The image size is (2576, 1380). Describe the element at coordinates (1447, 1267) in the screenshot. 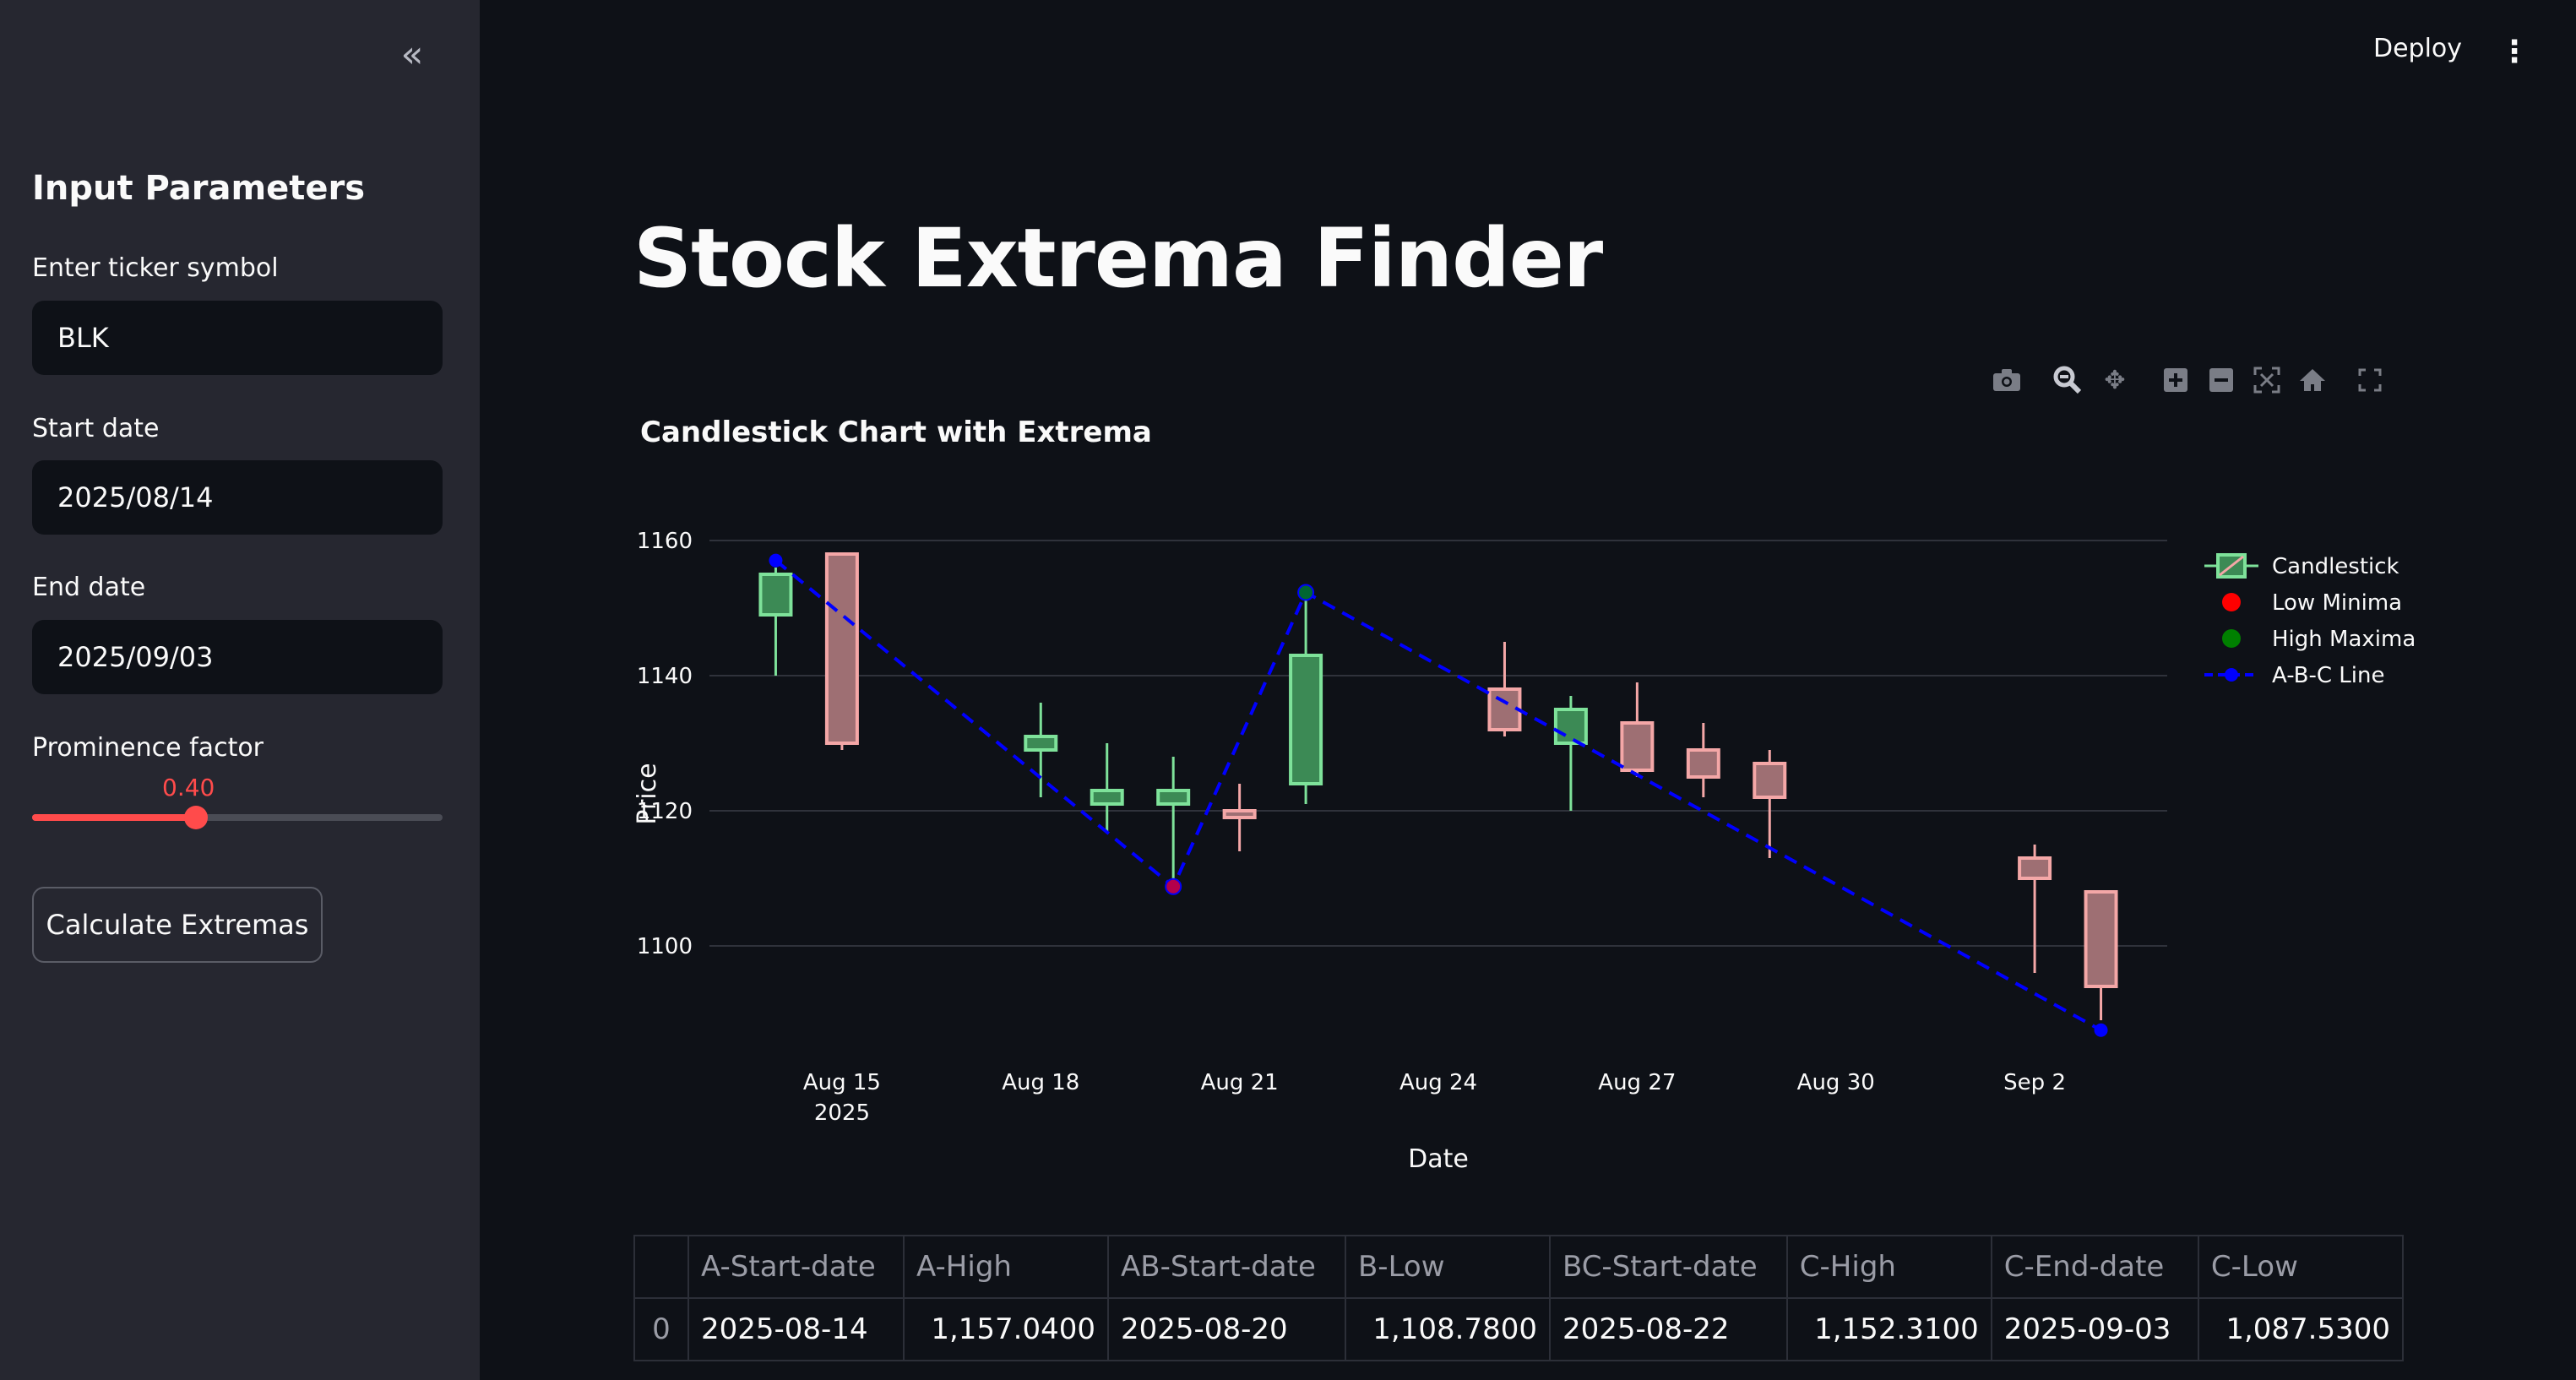

I see `column-header: B-Low` at that location.